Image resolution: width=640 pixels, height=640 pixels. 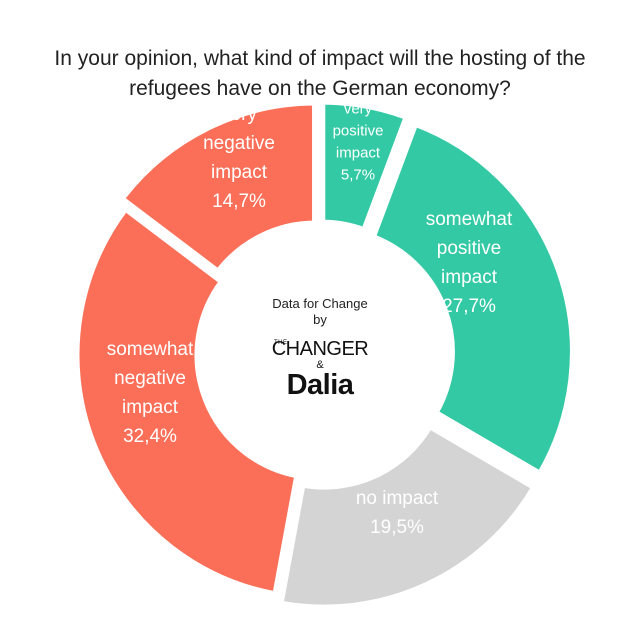 I want to click on slice-label-0-line-1: positive, so click(x=358, y=130).